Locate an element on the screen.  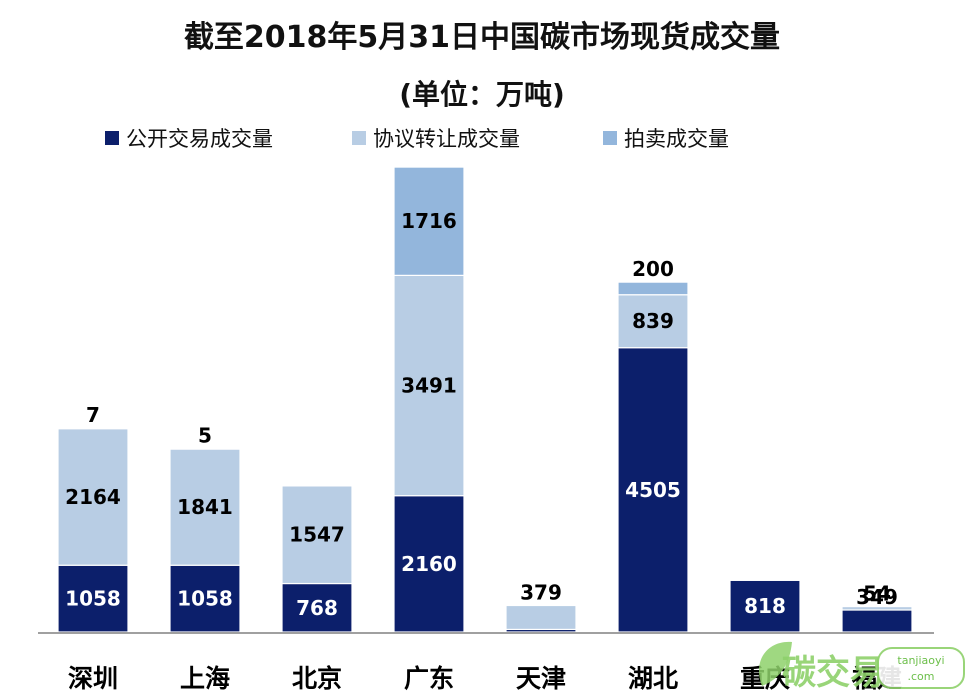
data-label-agreement-transfer-3: 3491 is located at coordinates (429, 386).